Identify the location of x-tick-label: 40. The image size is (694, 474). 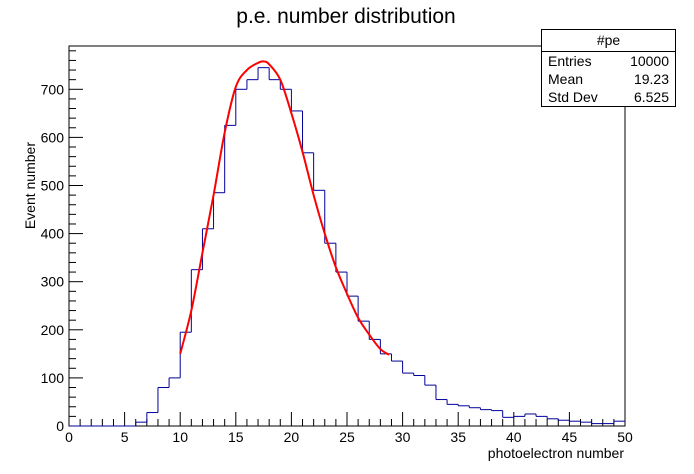
(514, 437).